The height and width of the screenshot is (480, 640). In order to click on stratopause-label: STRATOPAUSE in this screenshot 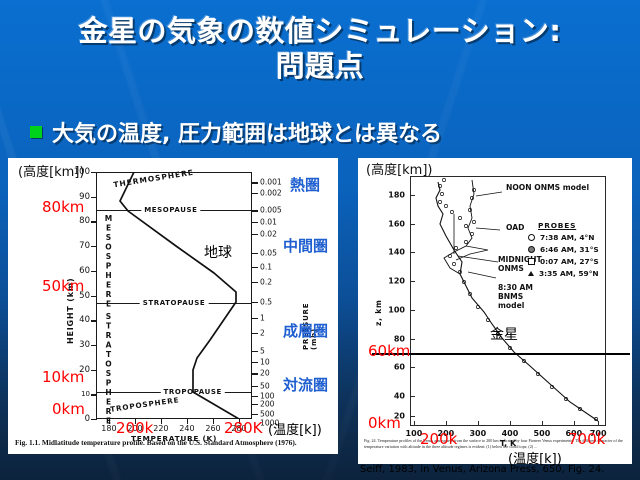, I will do `click(174, 302)`.